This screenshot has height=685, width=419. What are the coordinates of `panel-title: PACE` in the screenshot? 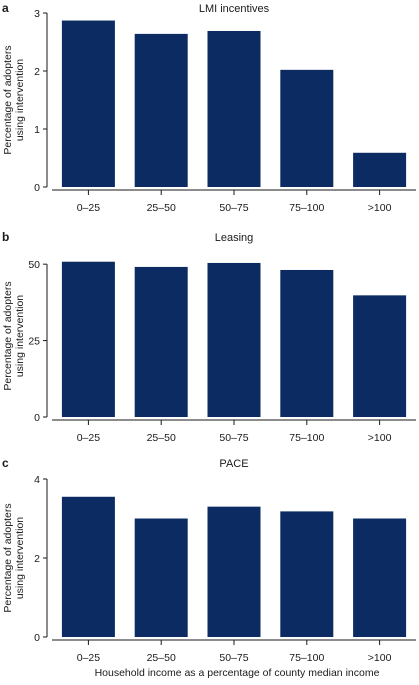 It's located at (233, 464).